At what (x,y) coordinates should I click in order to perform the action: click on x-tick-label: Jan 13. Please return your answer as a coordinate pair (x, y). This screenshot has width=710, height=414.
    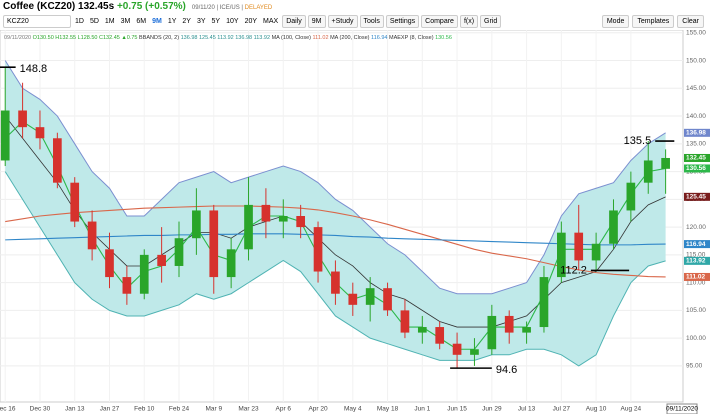
    Looking at the image, I should click on (75, 409).